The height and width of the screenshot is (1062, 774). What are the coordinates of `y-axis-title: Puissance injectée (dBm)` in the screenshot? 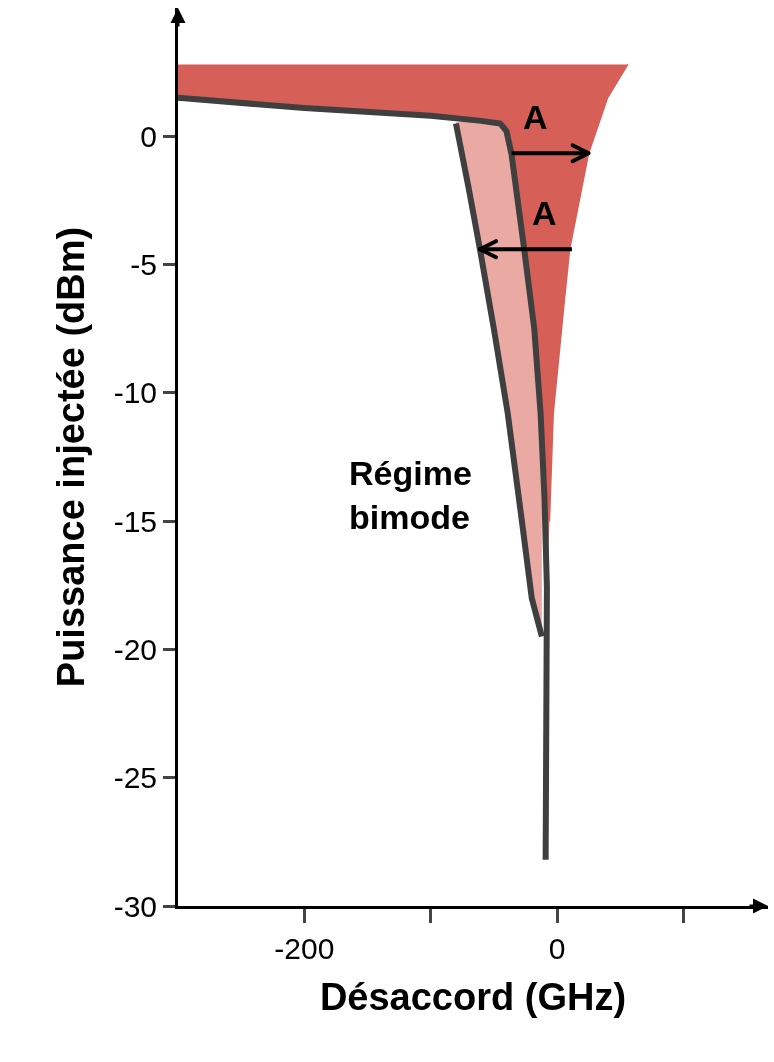 It's located at (70, 457).